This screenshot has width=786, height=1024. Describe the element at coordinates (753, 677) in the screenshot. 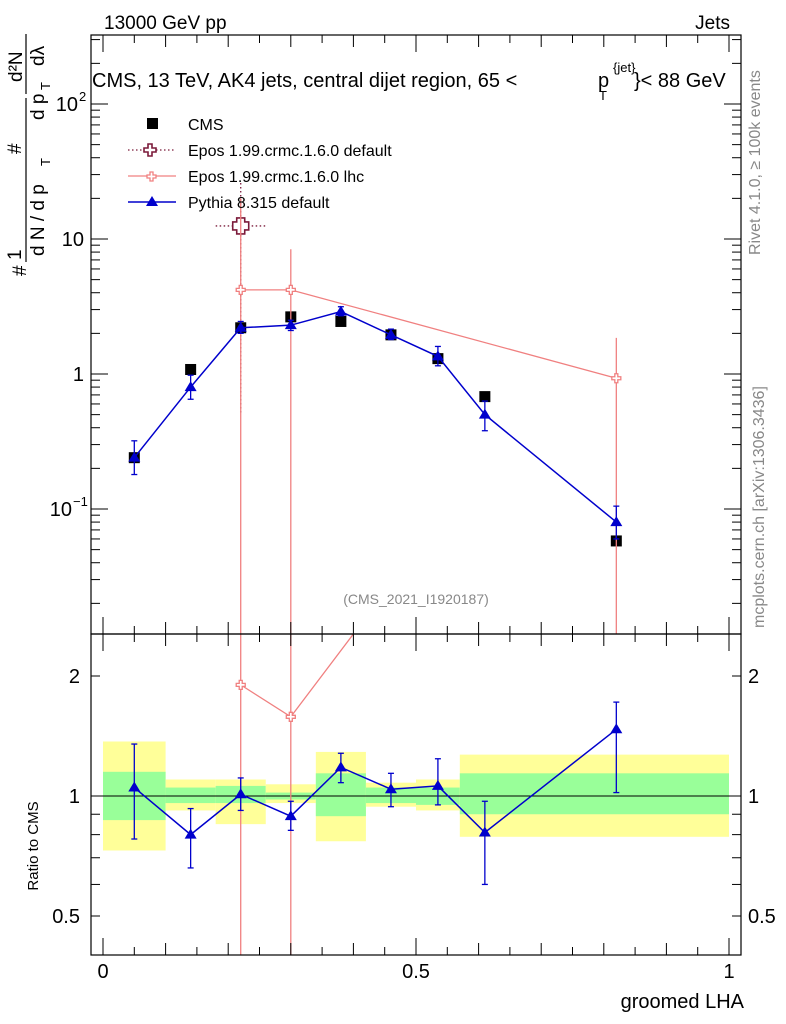

I see `ratio-ytick-label-r-2: 2` at that location.